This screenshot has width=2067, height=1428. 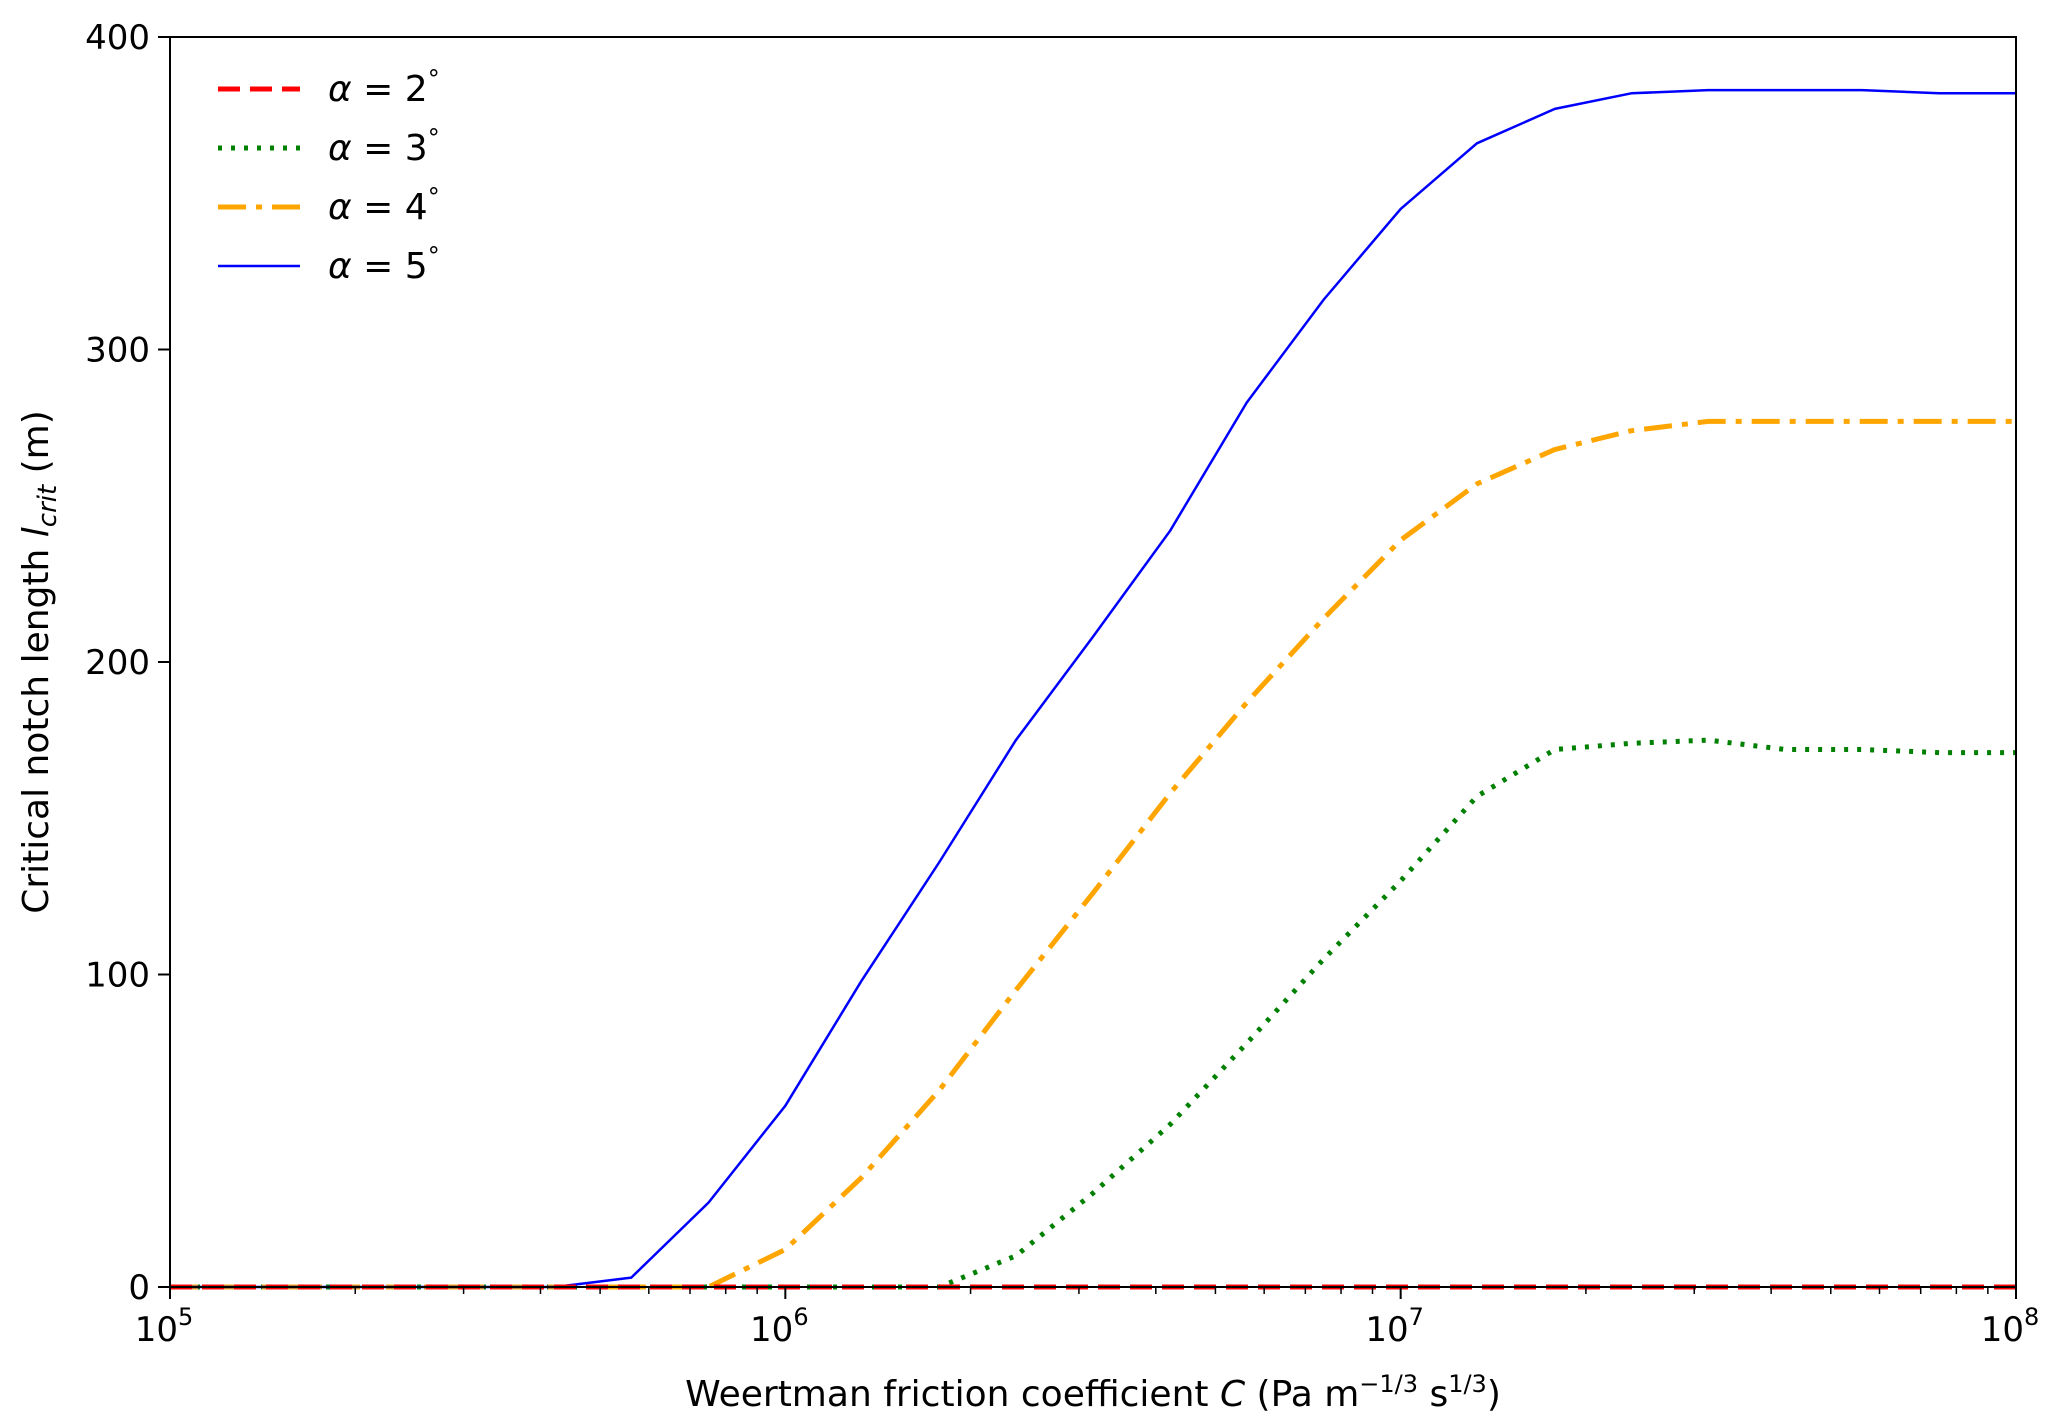 What do you see at coordinates (117, 976) in the screenshot?
I see `y-tick-label: 100` at bounding box center [117, 976].